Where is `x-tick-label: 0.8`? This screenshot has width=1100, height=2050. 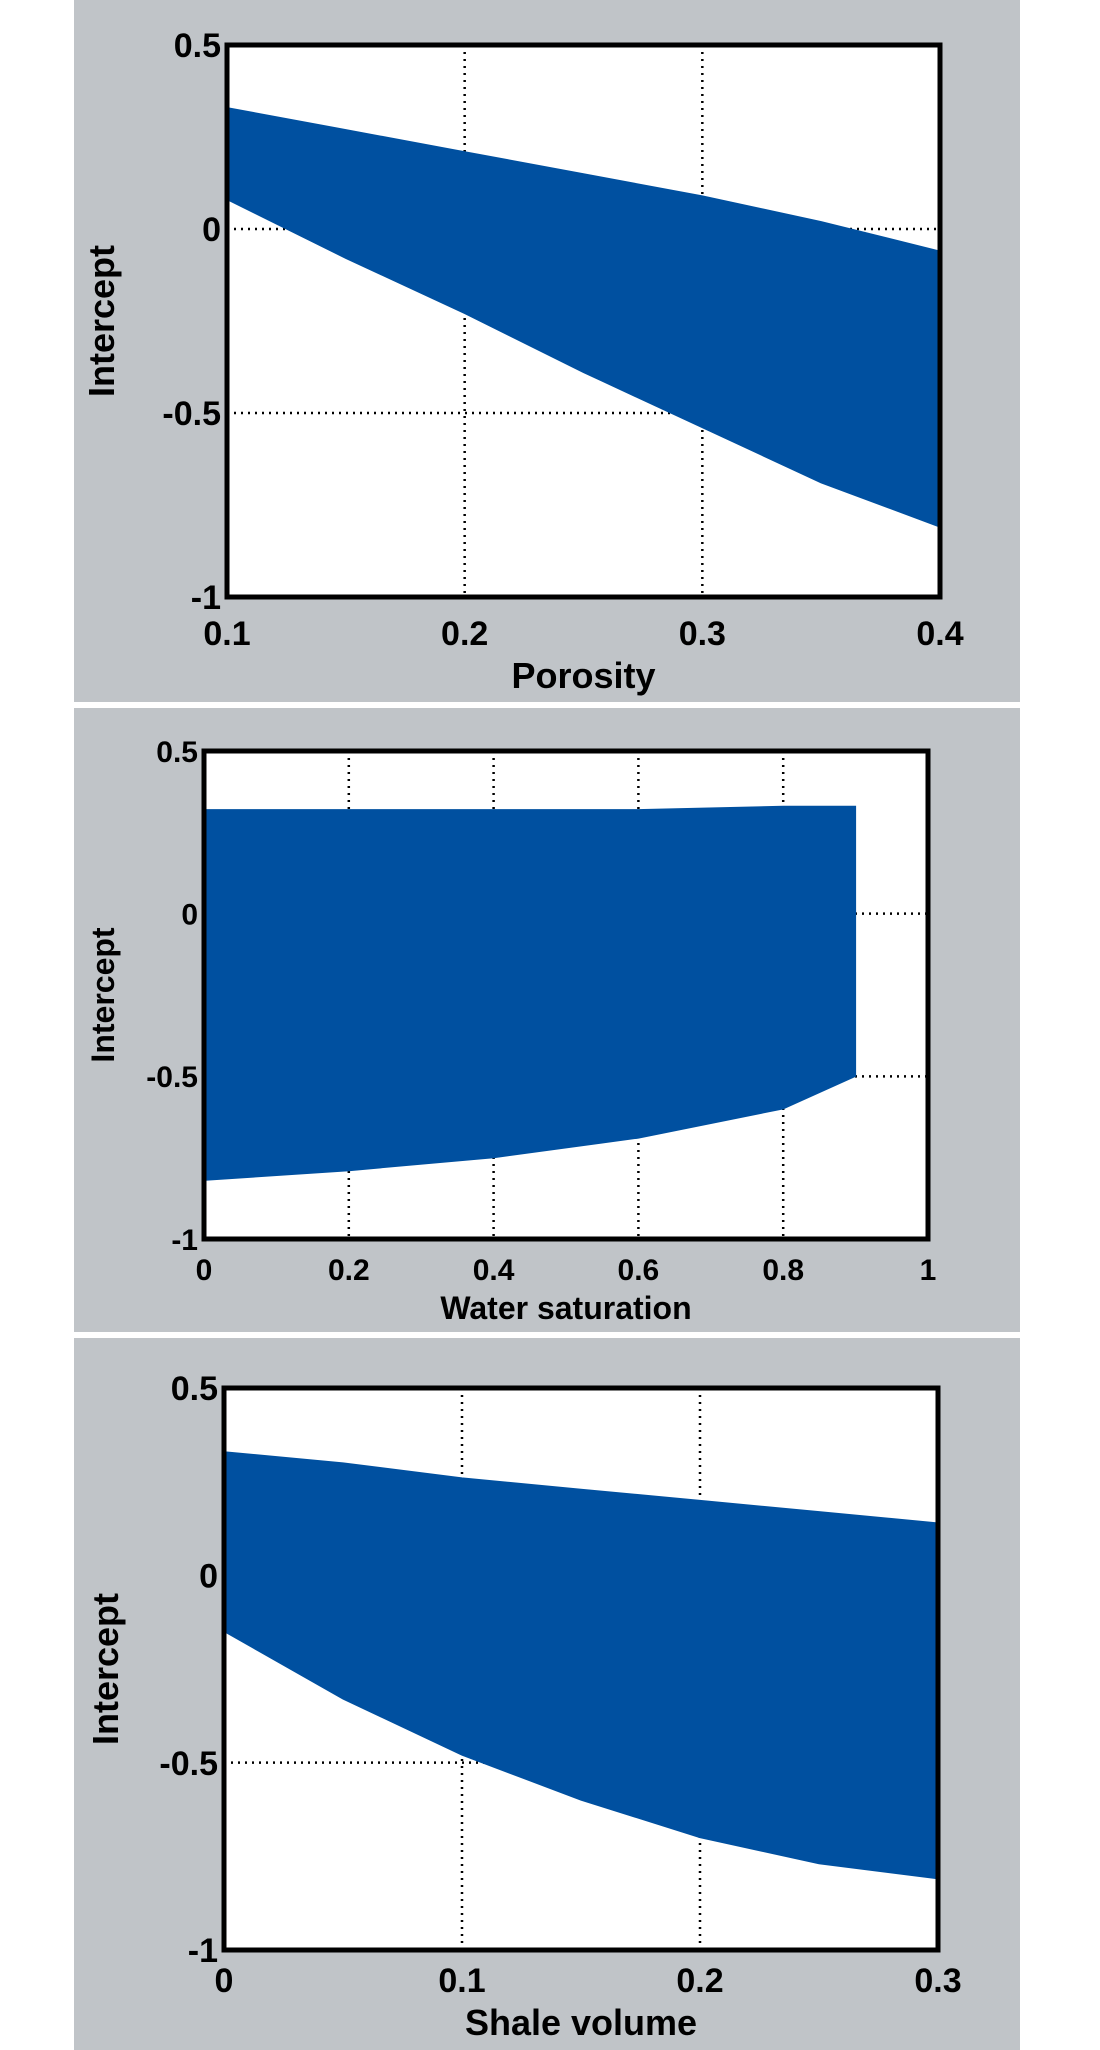
x-tick-label: 0.8 is located at coordinates (783, 1270).